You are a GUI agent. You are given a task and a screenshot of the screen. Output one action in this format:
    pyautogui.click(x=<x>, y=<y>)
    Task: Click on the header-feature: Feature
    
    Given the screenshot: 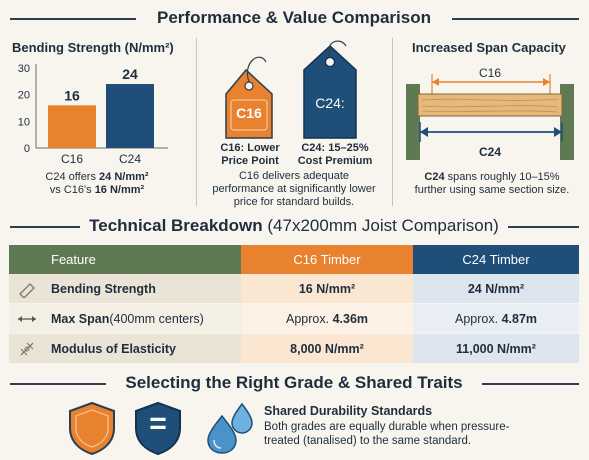 What is the action you would take?
    pyautogui.click(x=143, y=259)
    